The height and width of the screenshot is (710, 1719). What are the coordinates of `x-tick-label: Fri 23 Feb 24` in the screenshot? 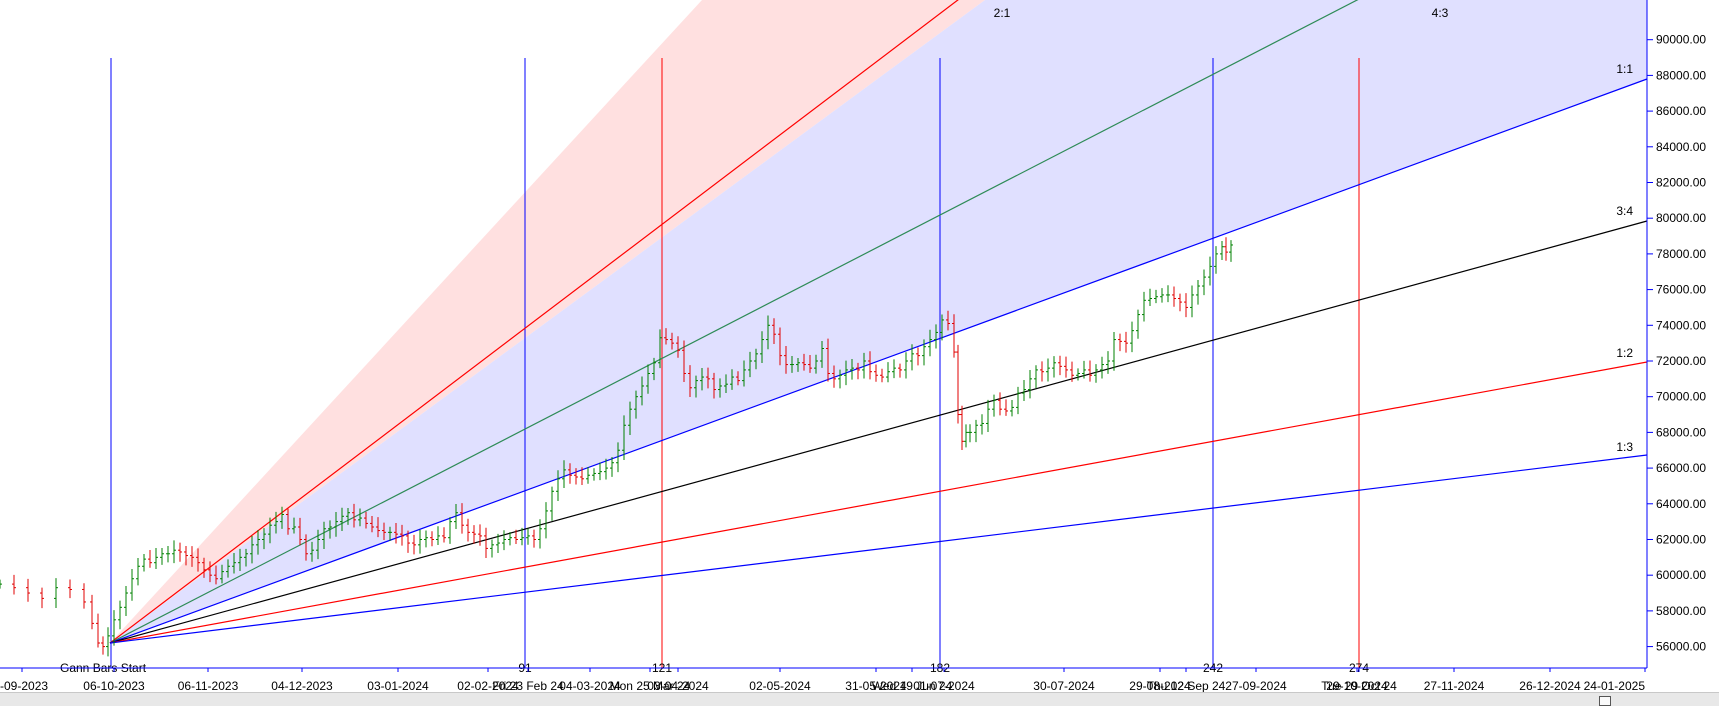 It's located at (528, 686).